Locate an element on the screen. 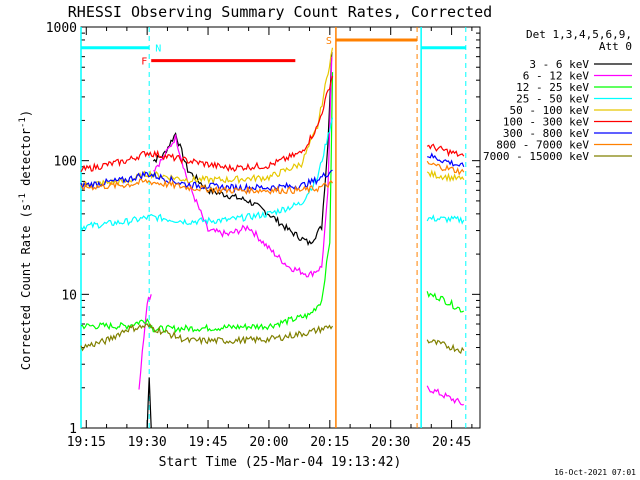 This screenshot has width=640, height=480. flag-label-flare: F is located at coordinates (144, 62).